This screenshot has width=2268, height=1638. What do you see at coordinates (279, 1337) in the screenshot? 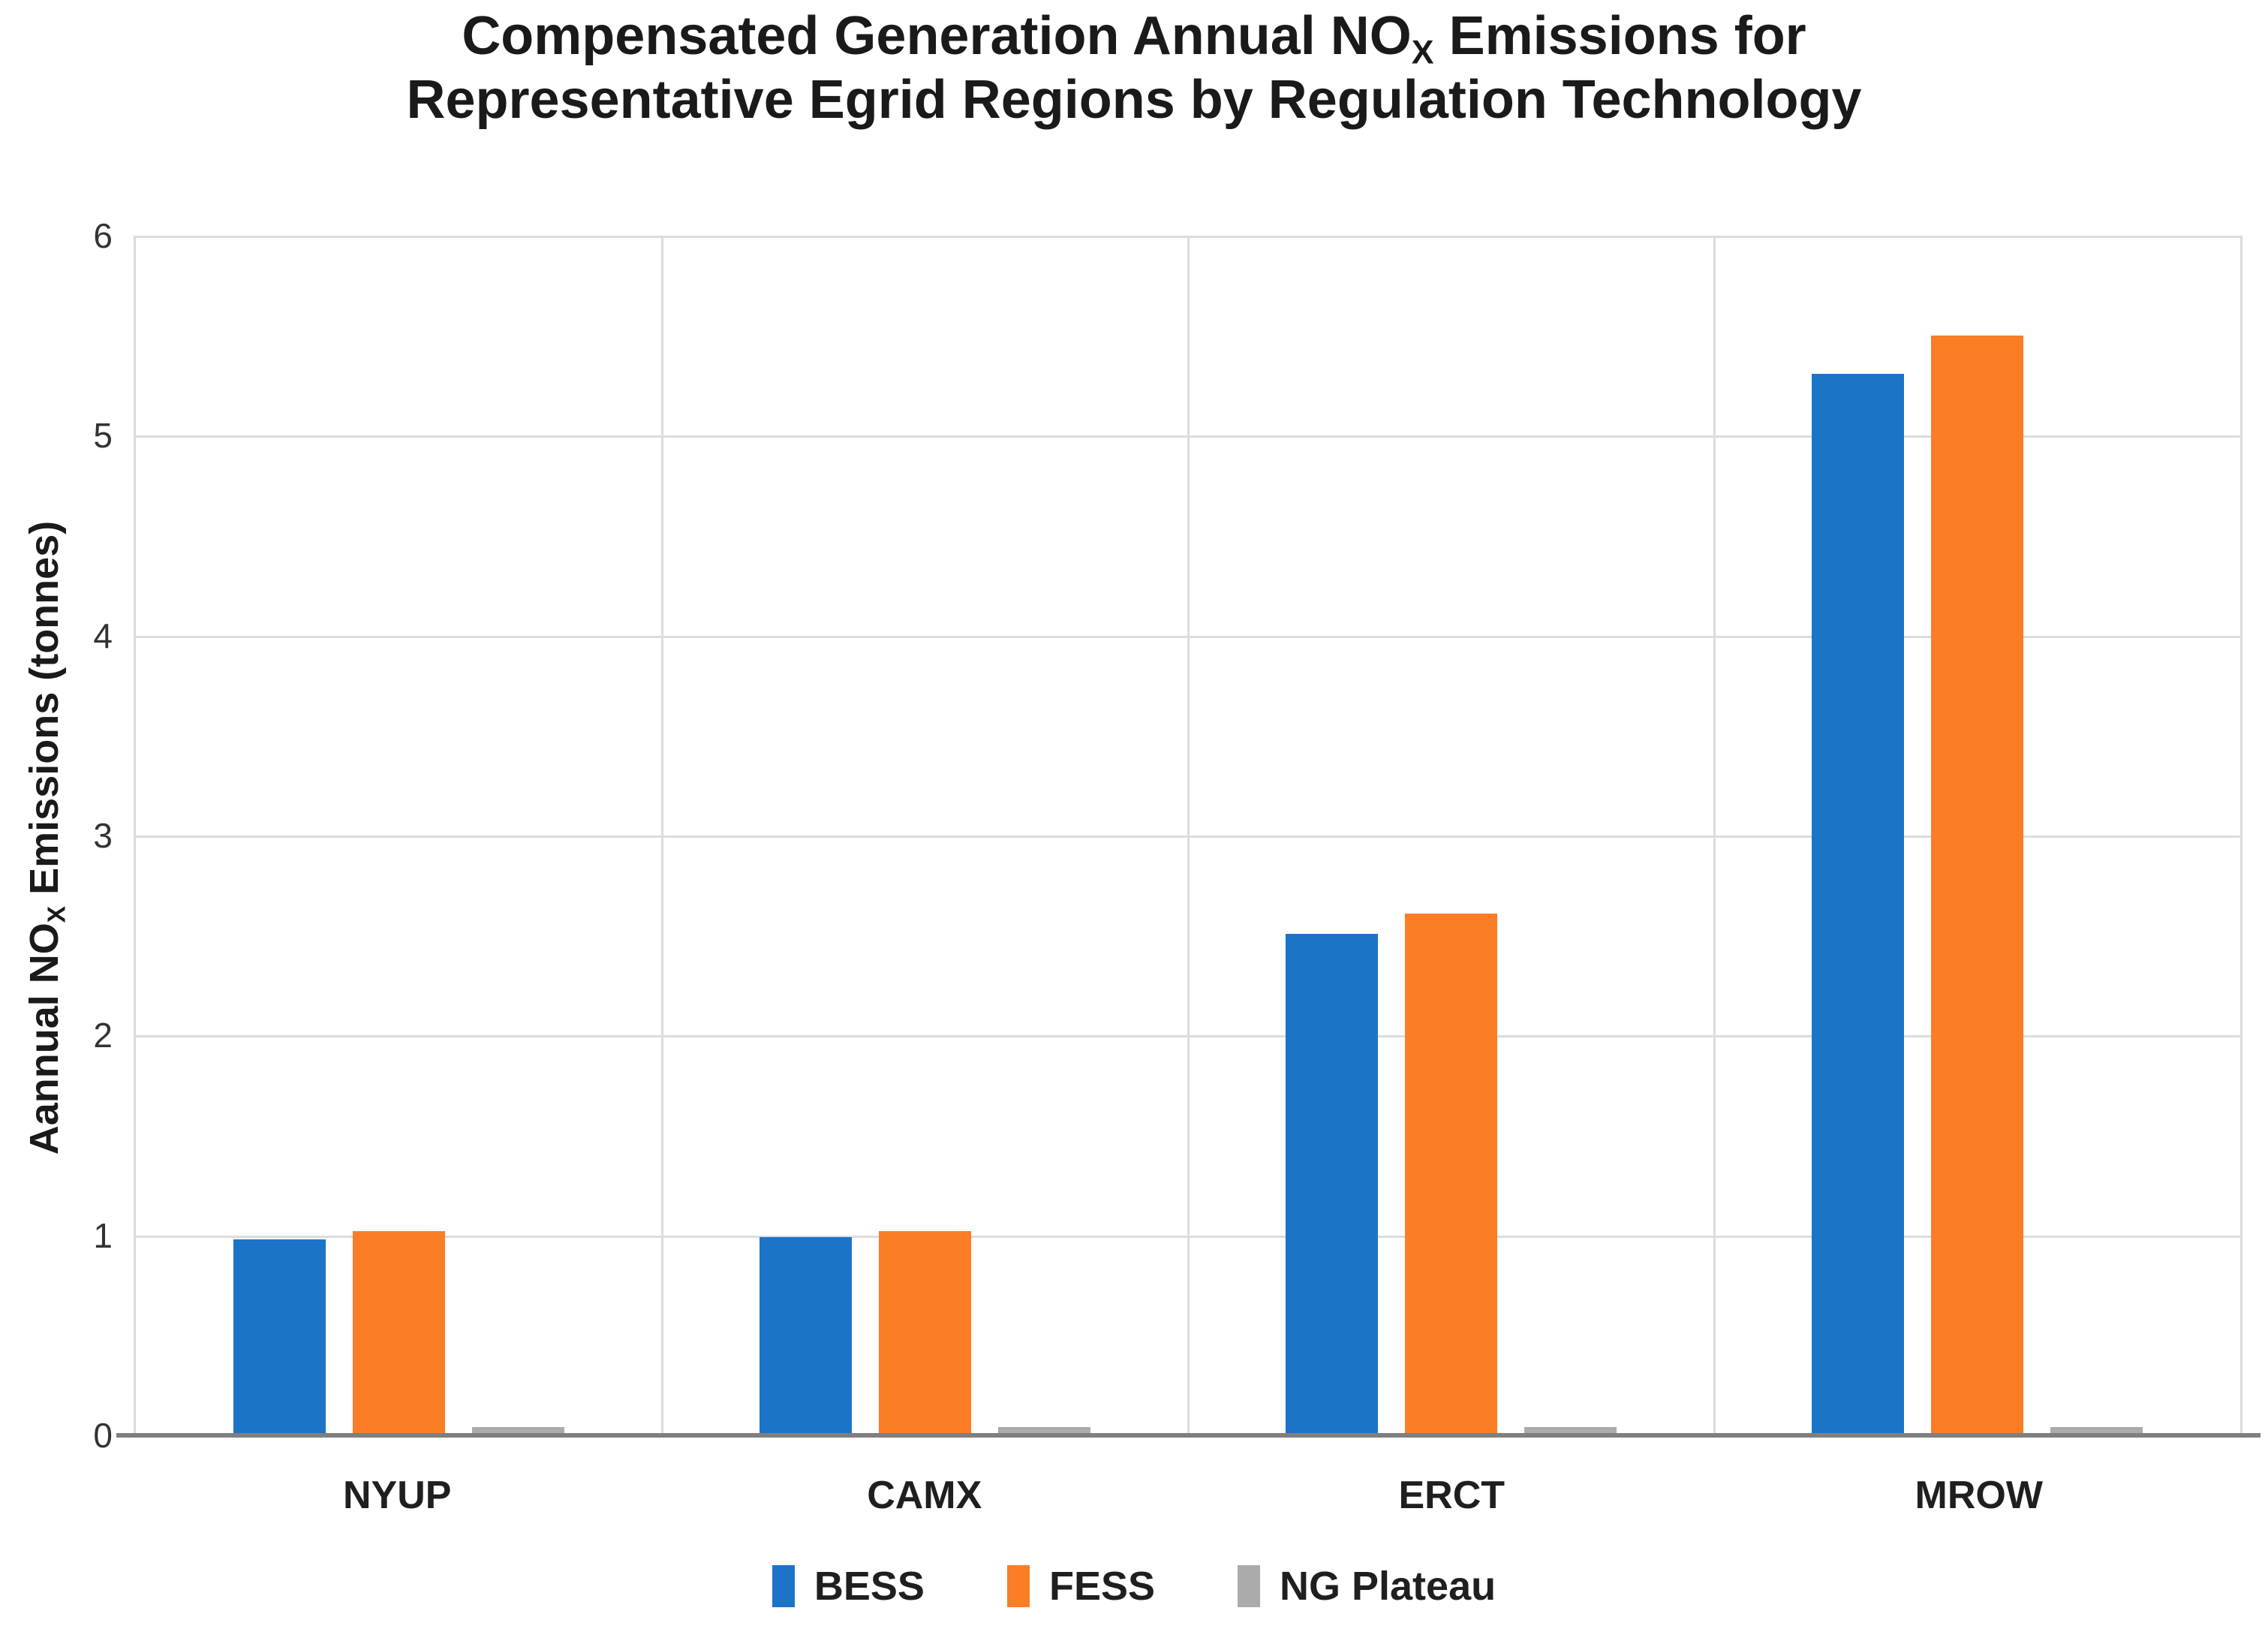
I see `bar-bess-NYUP` at bounding box center [279, 1337].